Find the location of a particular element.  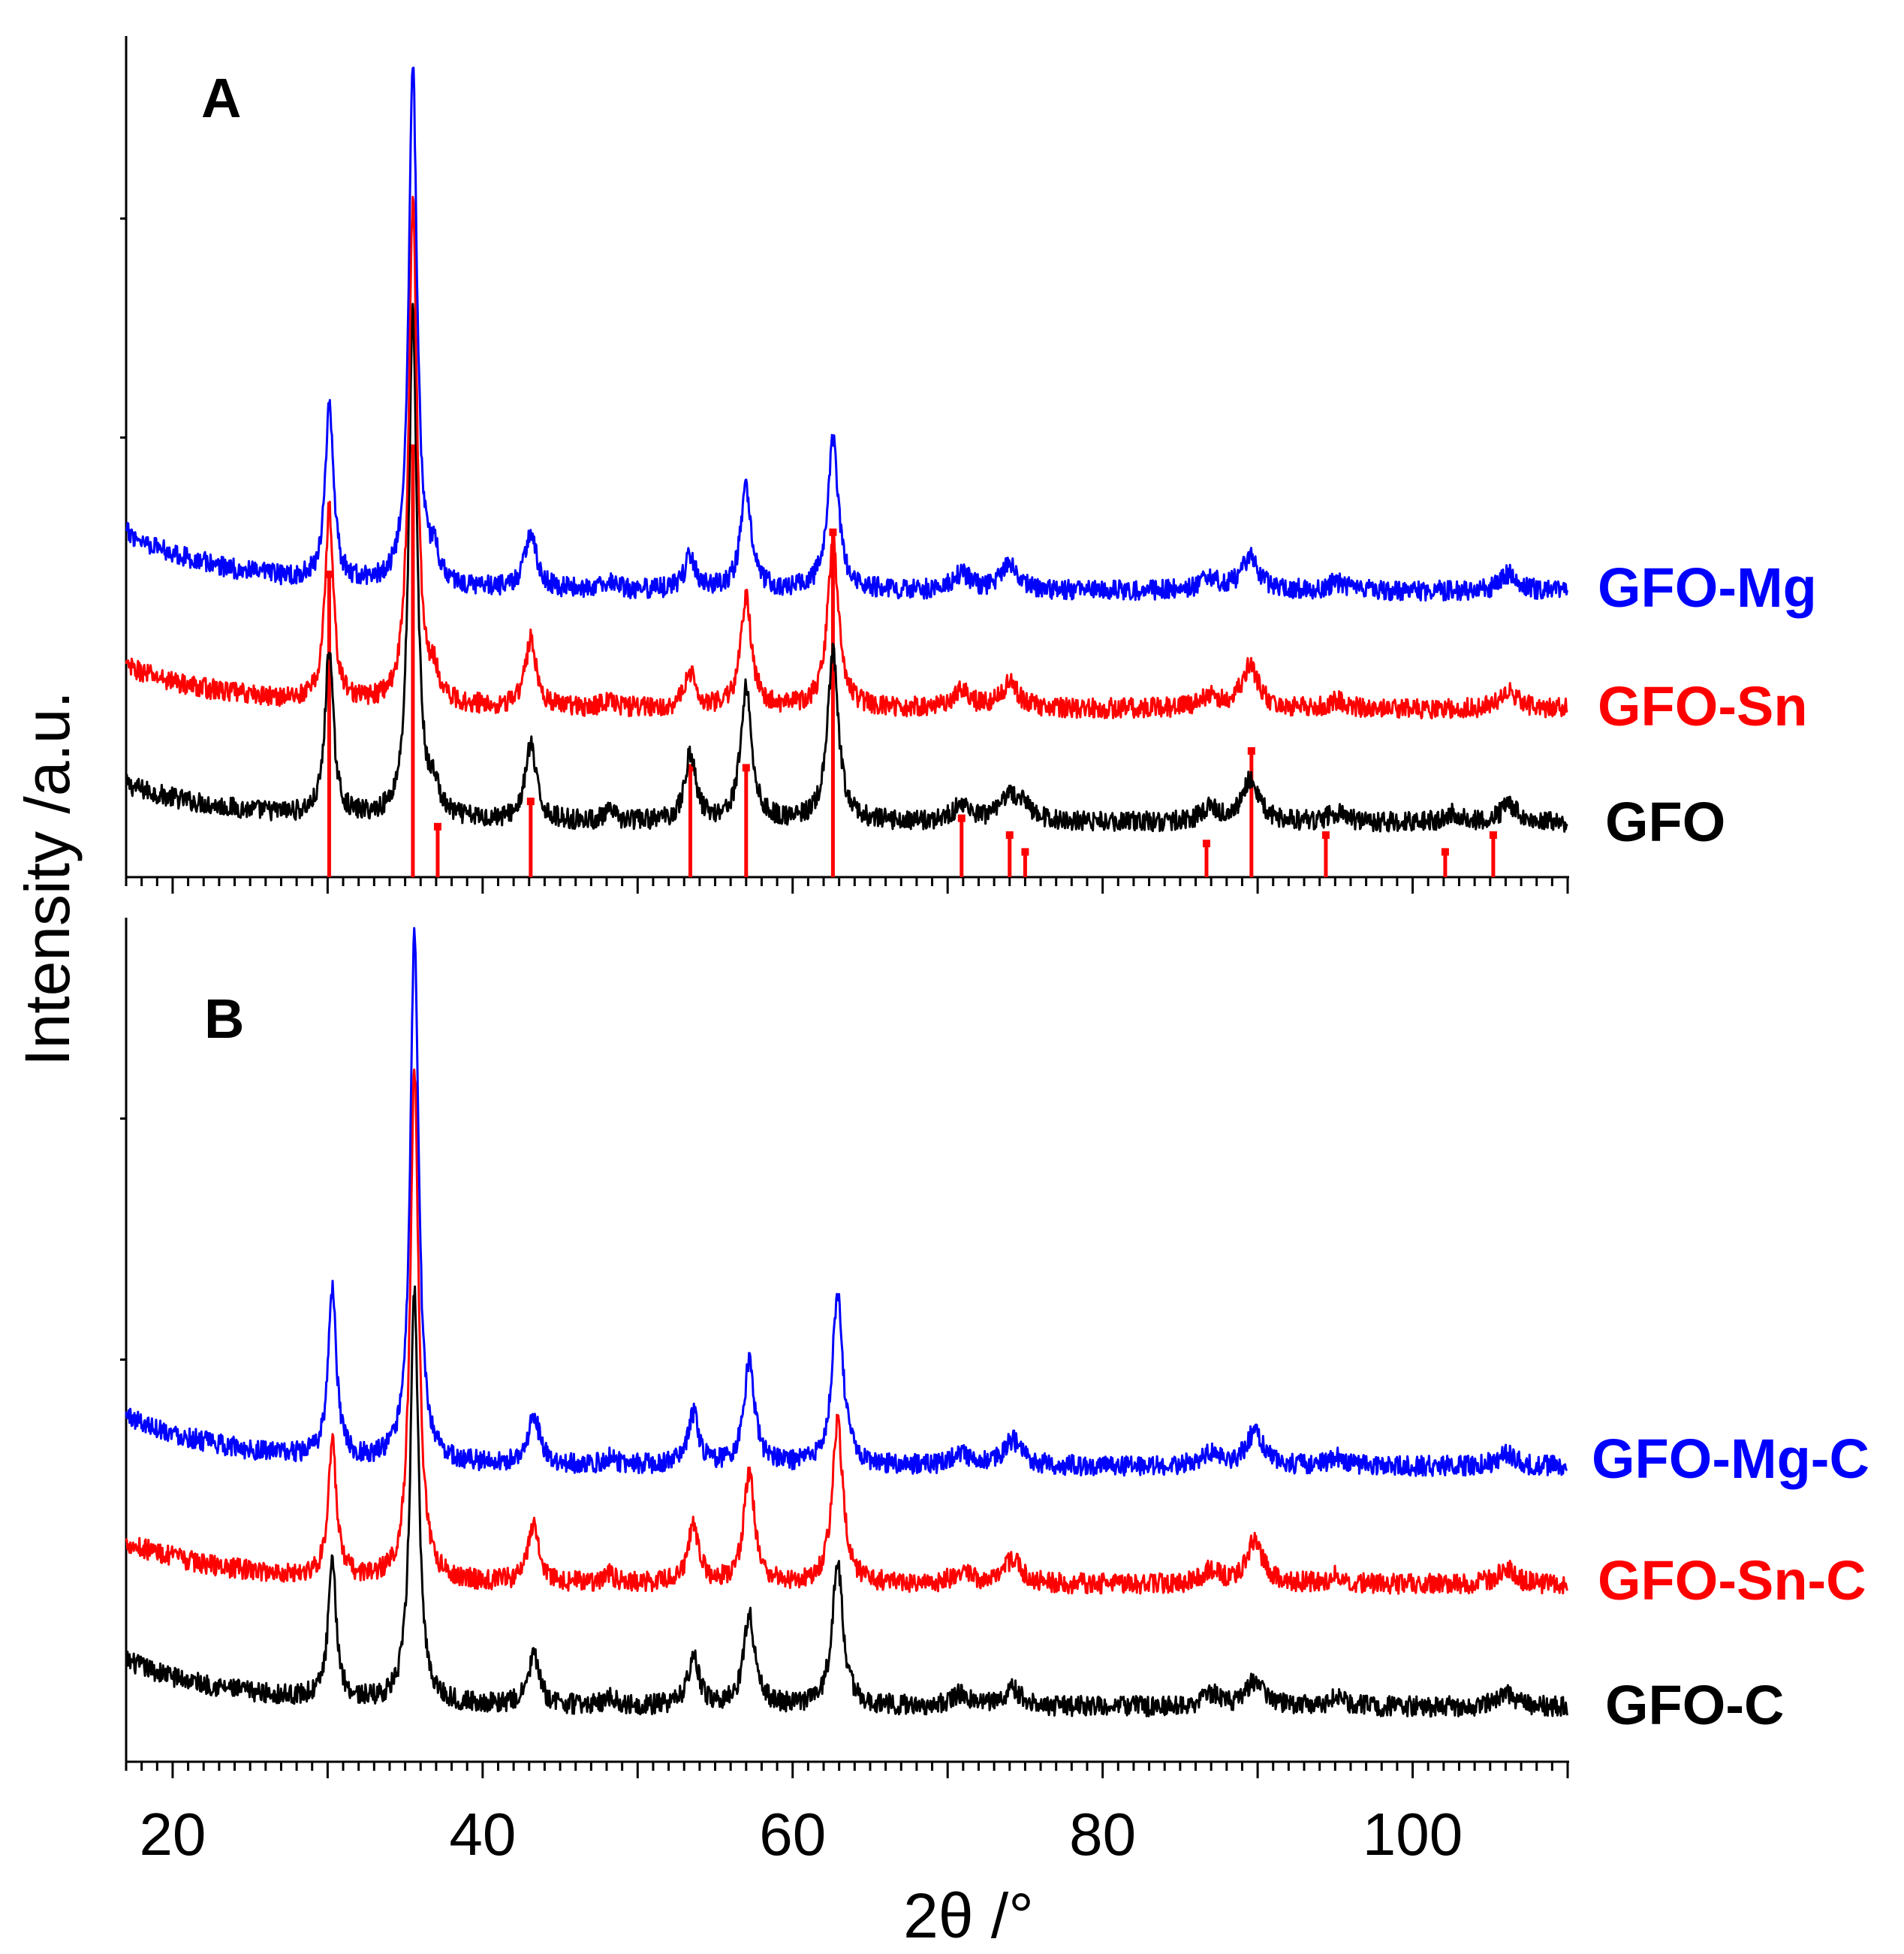

x-tick-label: 60 is located at coordinates (792, 1835).